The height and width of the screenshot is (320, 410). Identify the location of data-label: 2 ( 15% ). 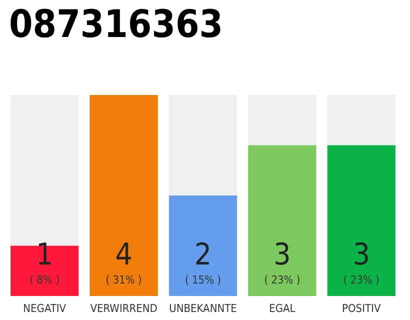
(203, 262).